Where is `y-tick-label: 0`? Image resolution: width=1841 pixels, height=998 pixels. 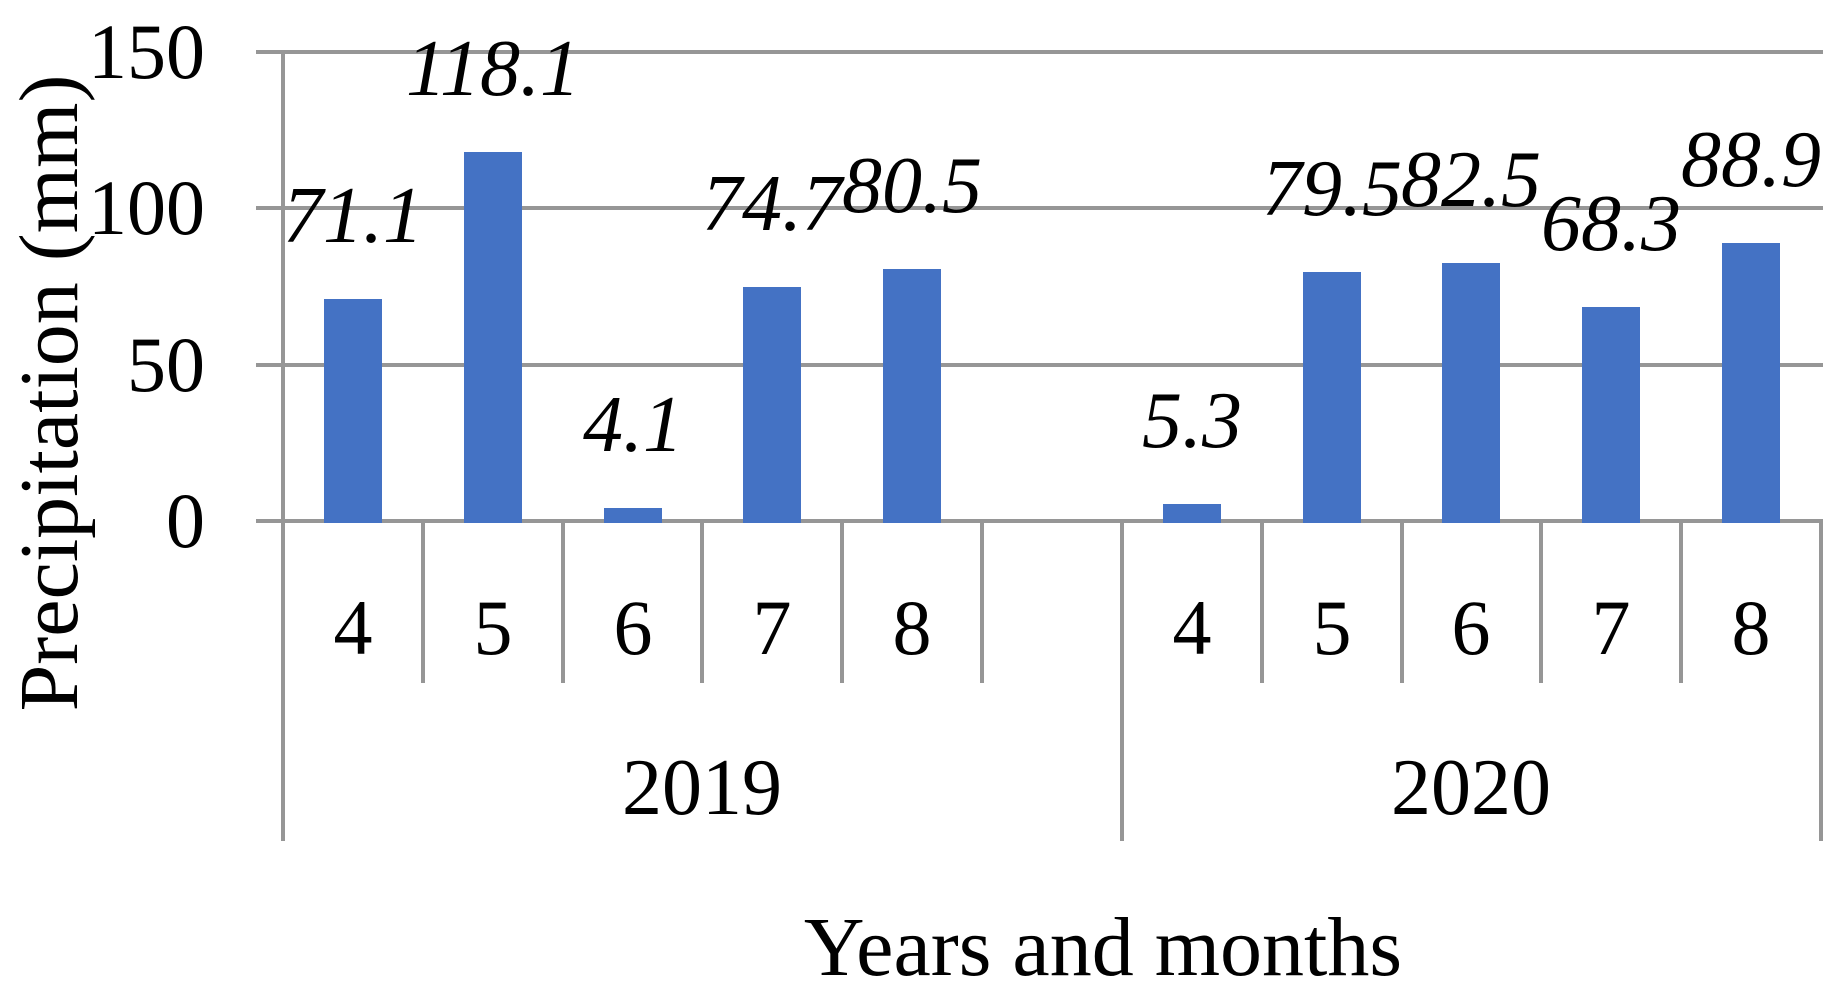 y-tick-label: 0 is located at coordinates (185, 520).